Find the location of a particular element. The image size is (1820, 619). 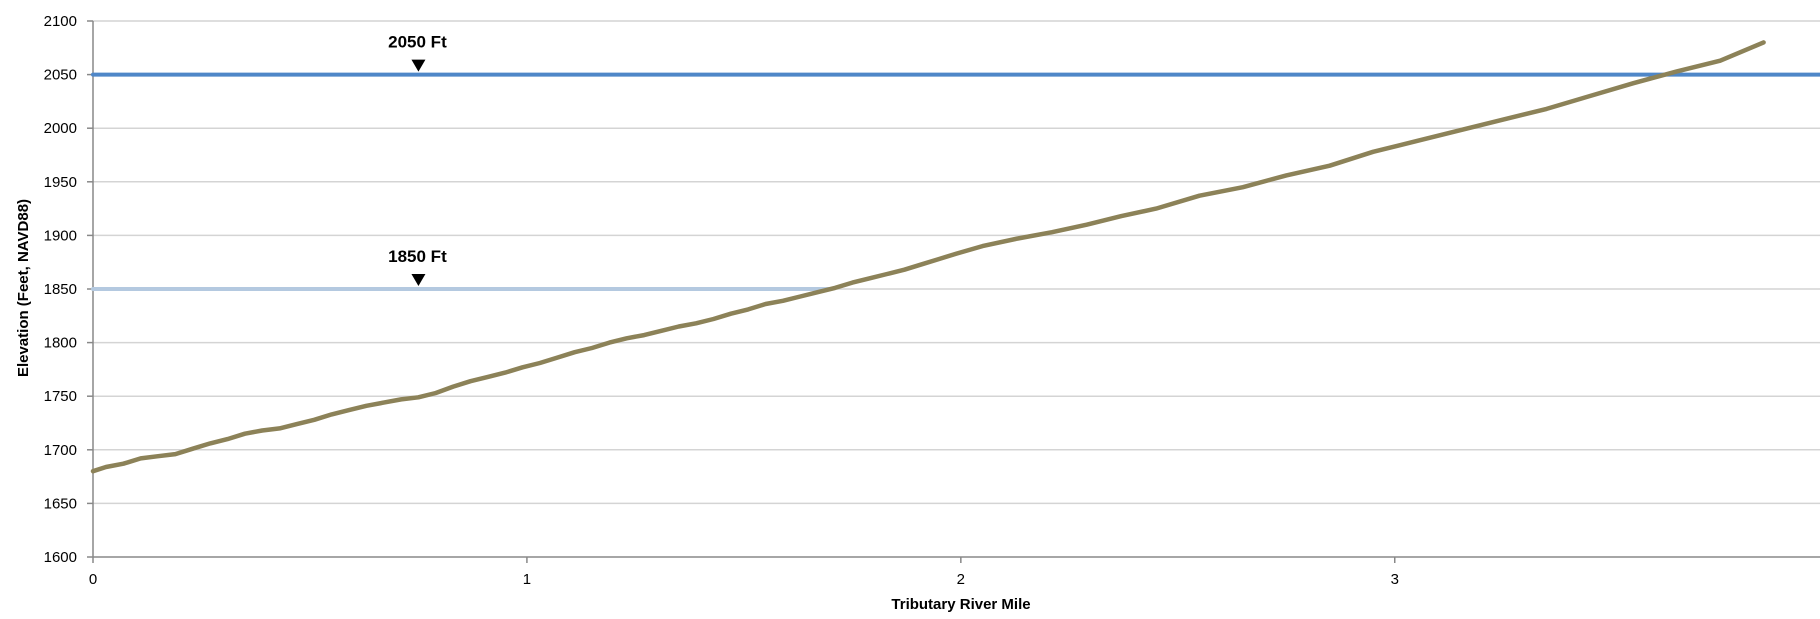

x-tick-label: 3 is located at coordinates (1395, 579).